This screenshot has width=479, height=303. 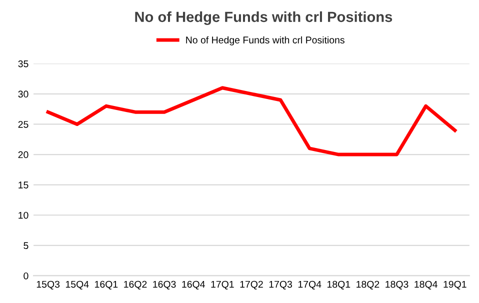 What do you see at coordinates (23, 124) in the screenshot?
I see `y-tick-label: 25` at bounding box center [23, 124].